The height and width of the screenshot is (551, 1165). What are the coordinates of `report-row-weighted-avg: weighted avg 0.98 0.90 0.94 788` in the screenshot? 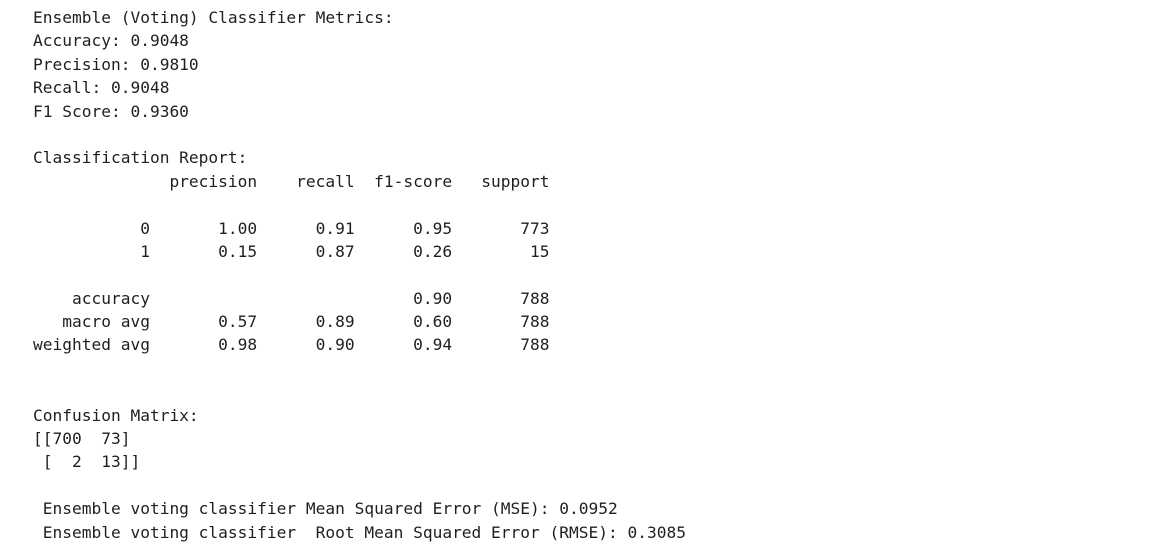 It's located at (291, 345).